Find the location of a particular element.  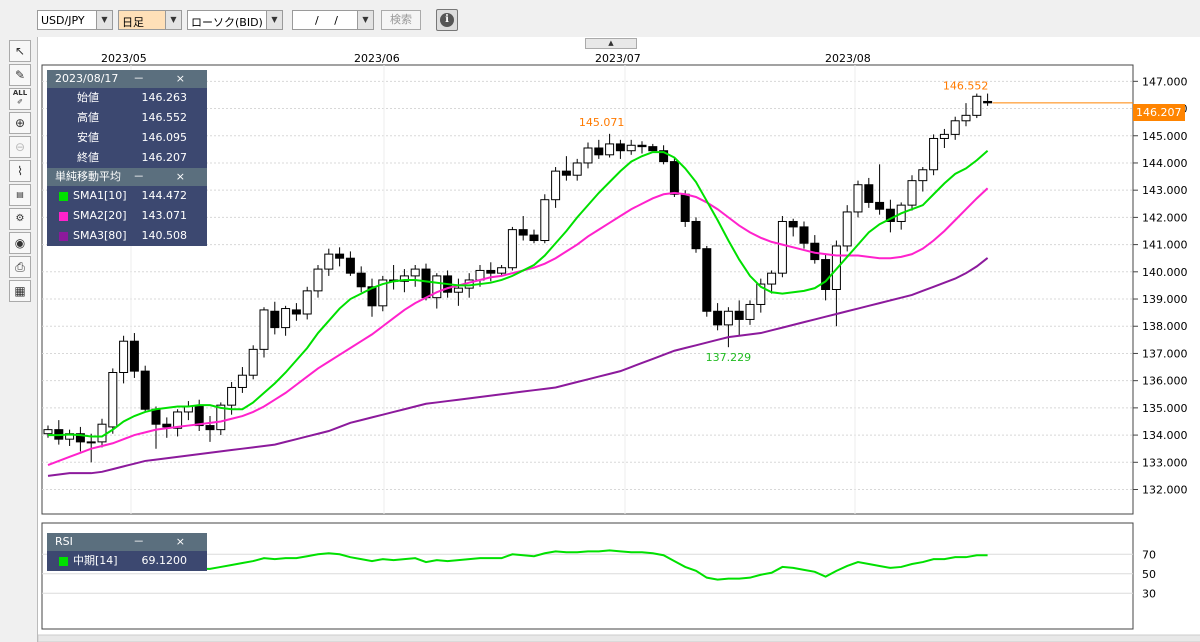

data-table-icon: ▤ is located at coordinates (20, 195).